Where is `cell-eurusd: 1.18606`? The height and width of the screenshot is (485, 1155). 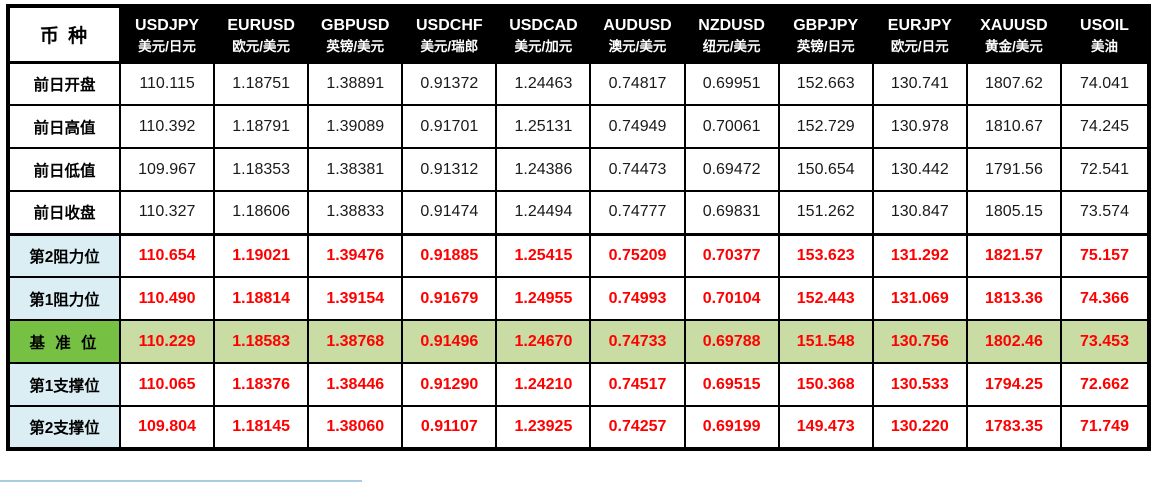 cell-eurusd: 1.18606 is located at coordinates (261, 212).